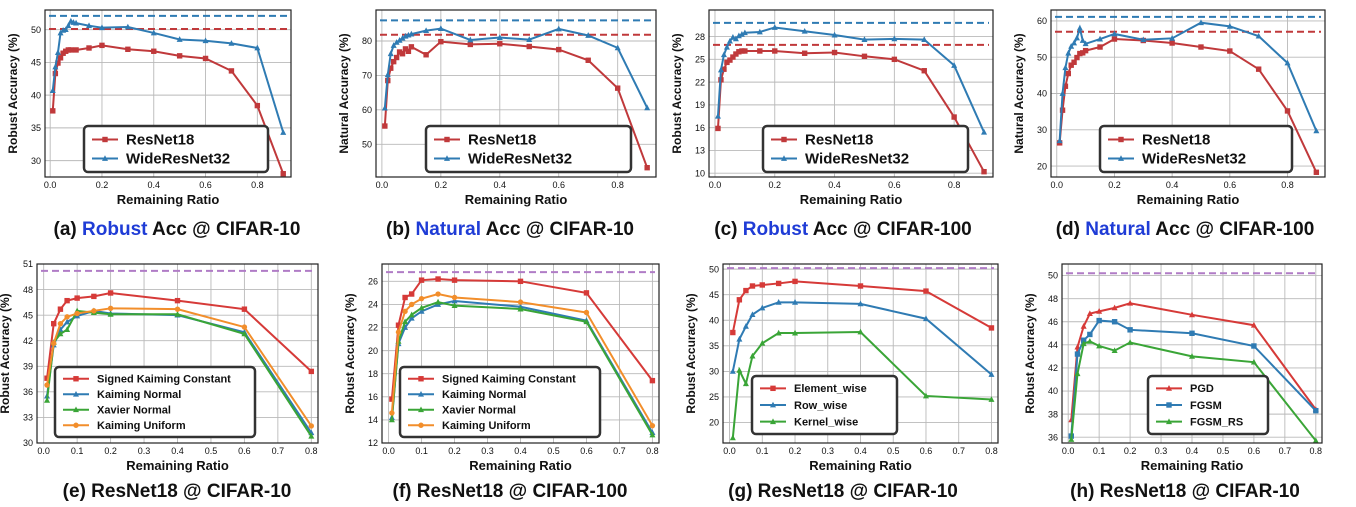  Describe the element at coordinates (502, 140) in the screenshot. I see `legend-label: ResNet18` at that location.